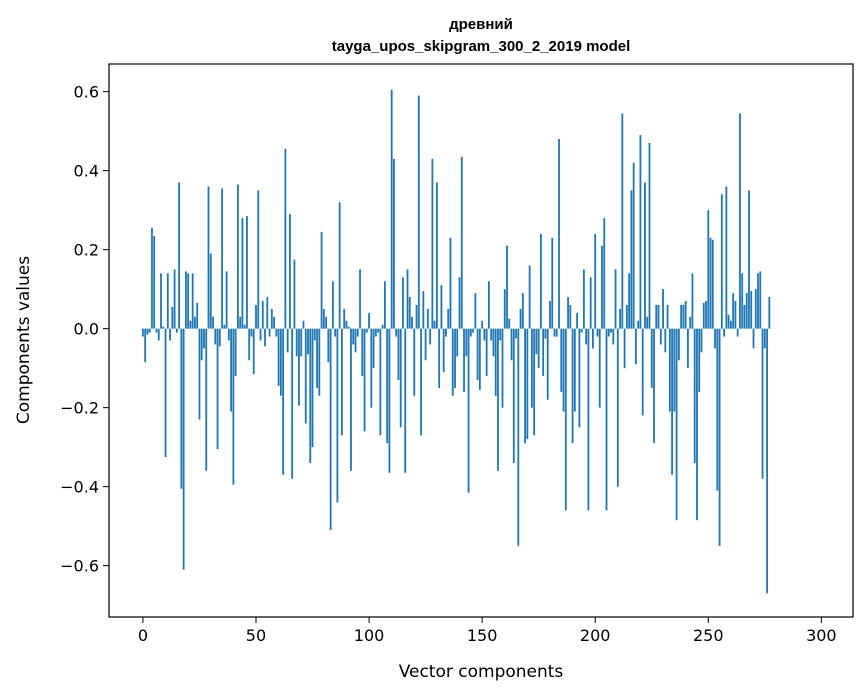  I want to click on y-axis-label: Components values, so click(24, 340).